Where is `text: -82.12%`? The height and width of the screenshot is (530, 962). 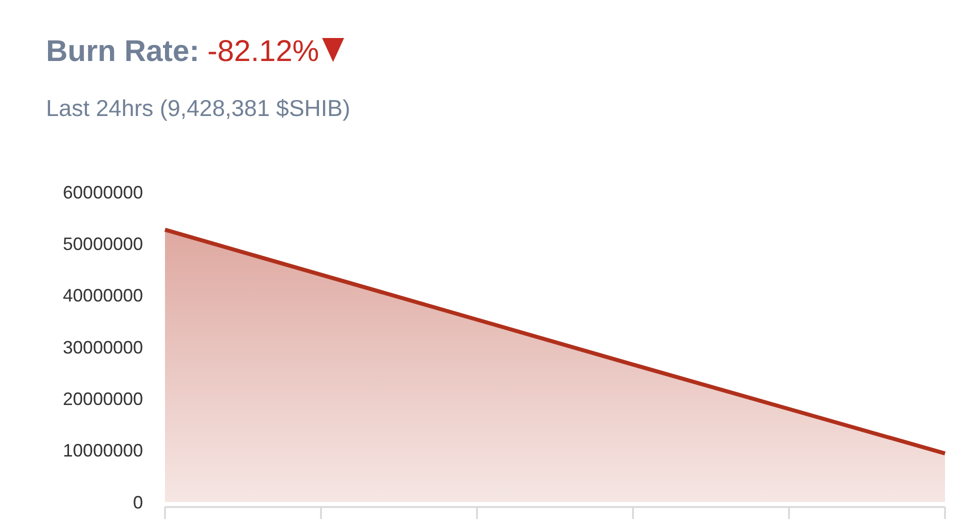 text: -82.12% is located at coordinates (263, 51).